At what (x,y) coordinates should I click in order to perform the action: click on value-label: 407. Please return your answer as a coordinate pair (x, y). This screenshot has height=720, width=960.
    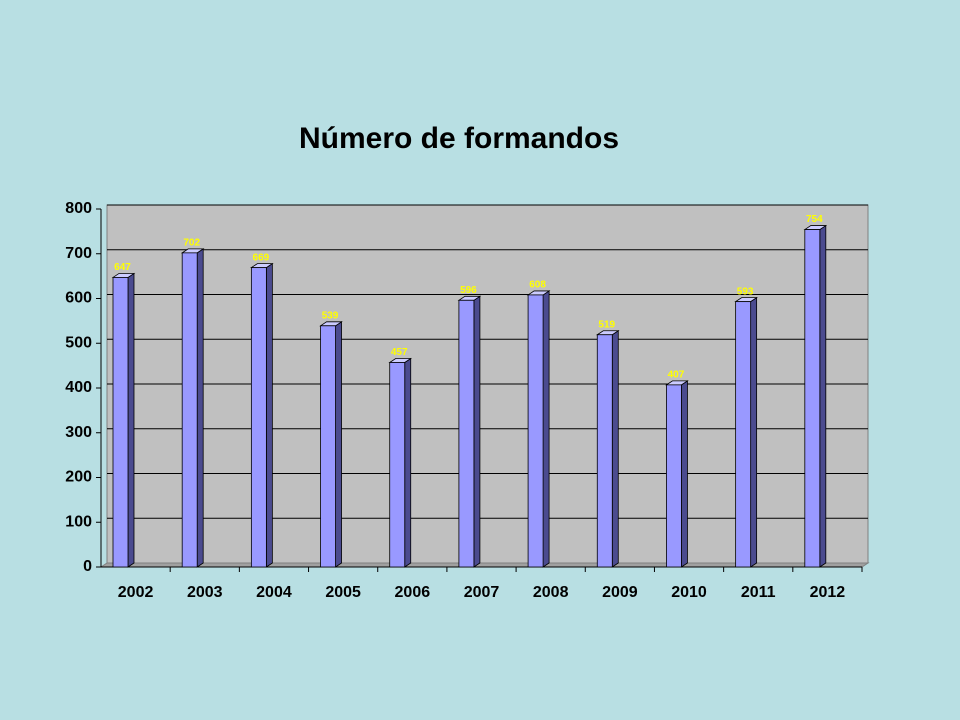
    Looking at the image, I should click on (676, 375).